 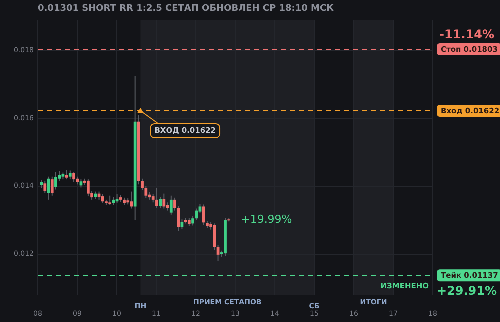 What do you see at coordinates (186, 9) in the screenshot?
I see `chart-title: 0.01301 SHORT RR 1:2.5 СЕТАП ОБНОВЛЕН СР 18:10 МСК` at bounding box center [186, 9].